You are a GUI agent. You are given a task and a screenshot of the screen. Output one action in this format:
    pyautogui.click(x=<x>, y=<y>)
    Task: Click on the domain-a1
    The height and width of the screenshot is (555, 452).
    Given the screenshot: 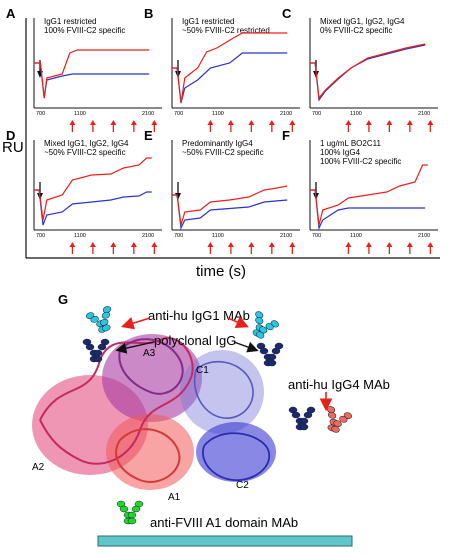 What is the action you would take?
    pyautogui.click(x=150, y=452)
    